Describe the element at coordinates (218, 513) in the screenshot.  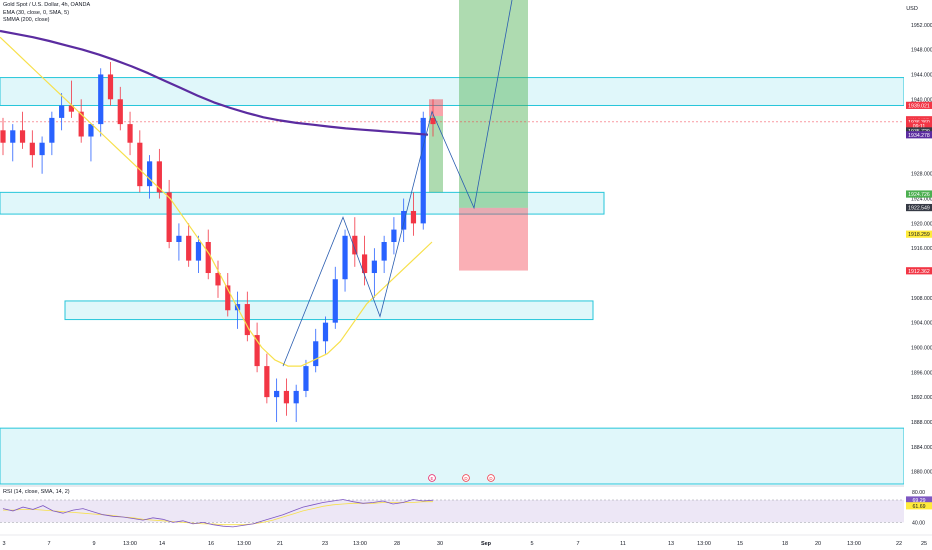
I see `rsi-line` at that location.